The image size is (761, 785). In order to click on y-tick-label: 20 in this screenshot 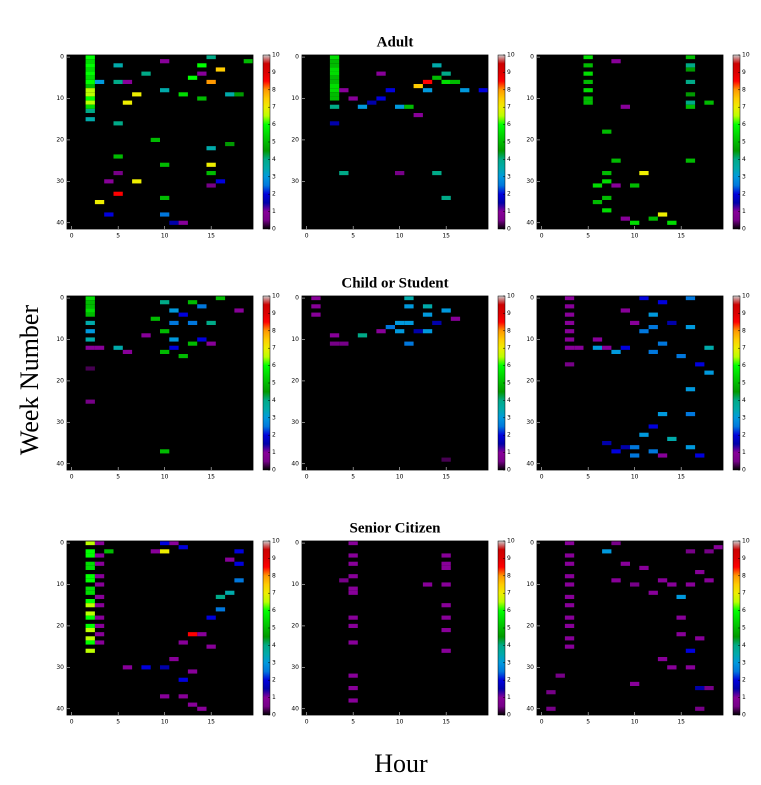, I will do `click(60, 139)`.